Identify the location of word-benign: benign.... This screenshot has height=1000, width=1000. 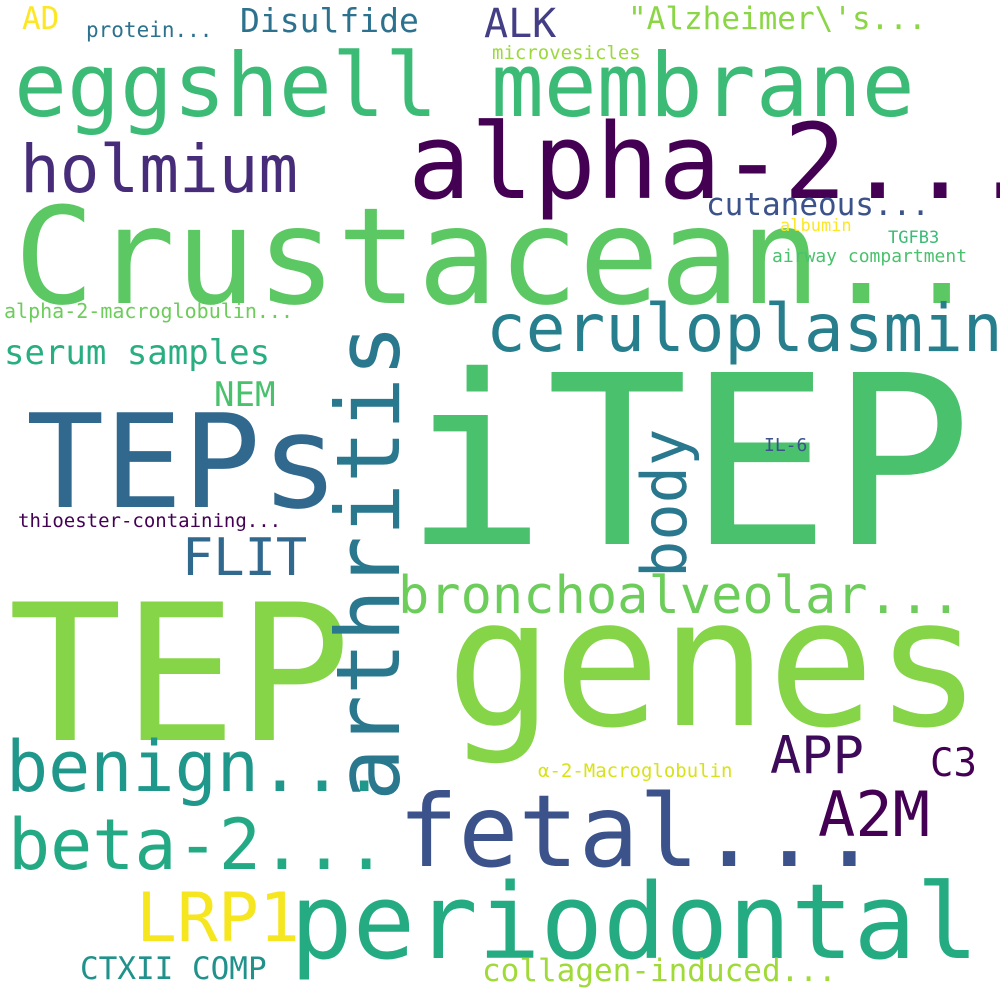
(196, 767).